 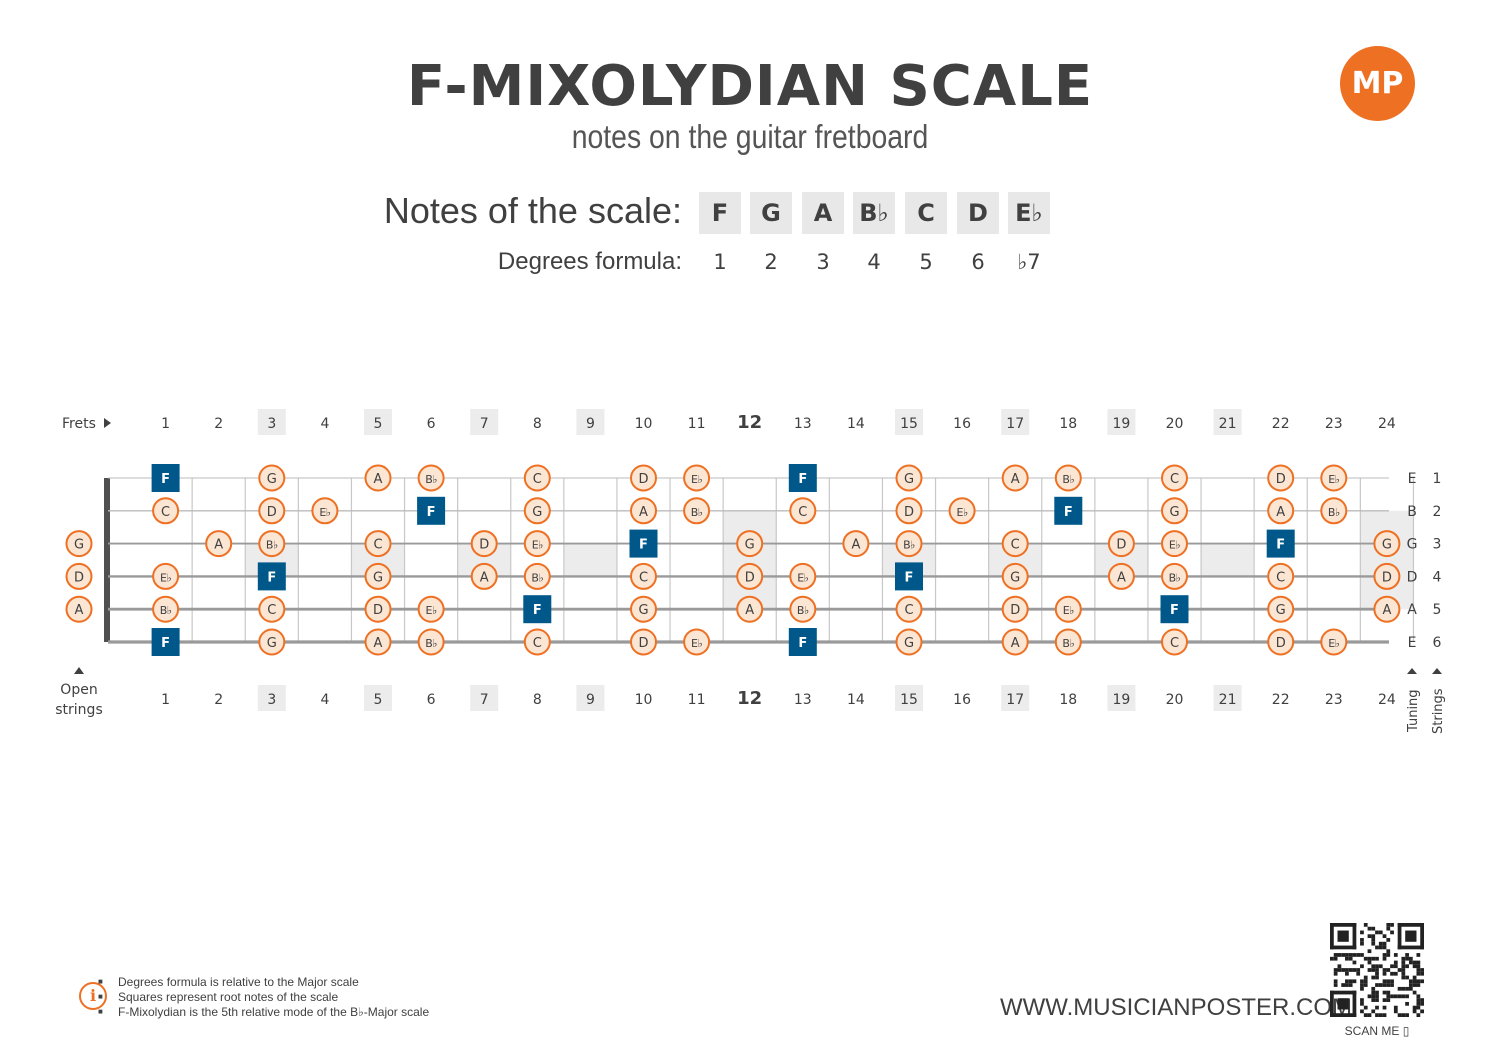 I want to click on fret-number-bottom: 20, so click(x=1175, y=700).